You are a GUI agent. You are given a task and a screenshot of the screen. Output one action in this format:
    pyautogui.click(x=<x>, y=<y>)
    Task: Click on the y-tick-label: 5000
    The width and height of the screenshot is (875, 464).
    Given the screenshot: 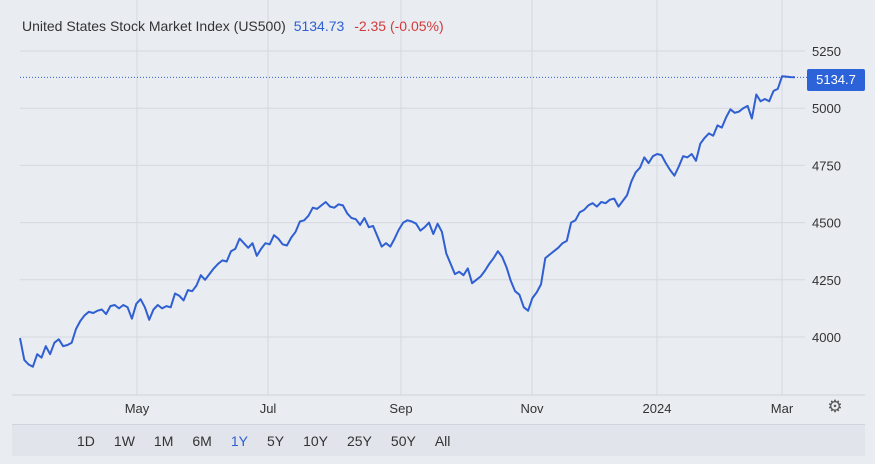 What is the action you would take?
    pyautogui.click(x=826, y=108)
    